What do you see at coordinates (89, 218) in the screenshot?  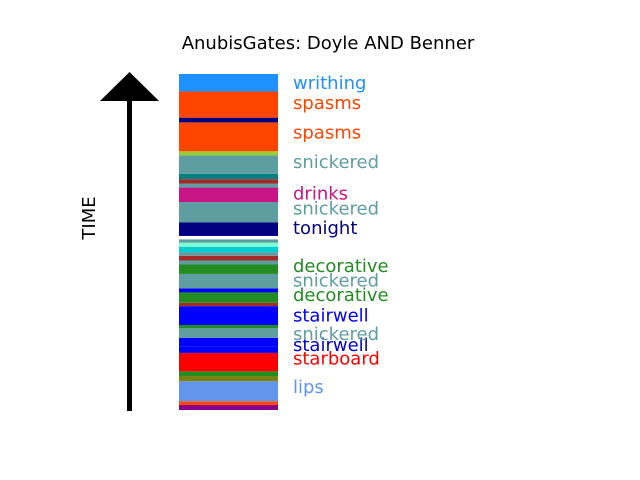 I see `y-axis-label: TIME` at bounding box center [89, 218].